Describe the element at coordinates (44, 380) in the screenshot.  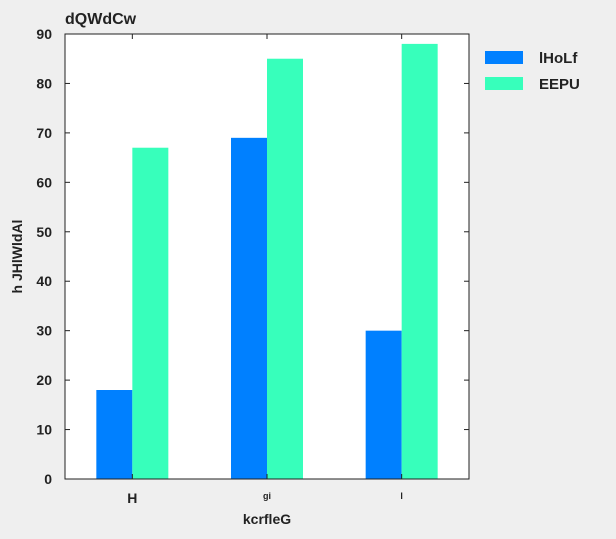
I see `y-tick-label: 20` at that location.